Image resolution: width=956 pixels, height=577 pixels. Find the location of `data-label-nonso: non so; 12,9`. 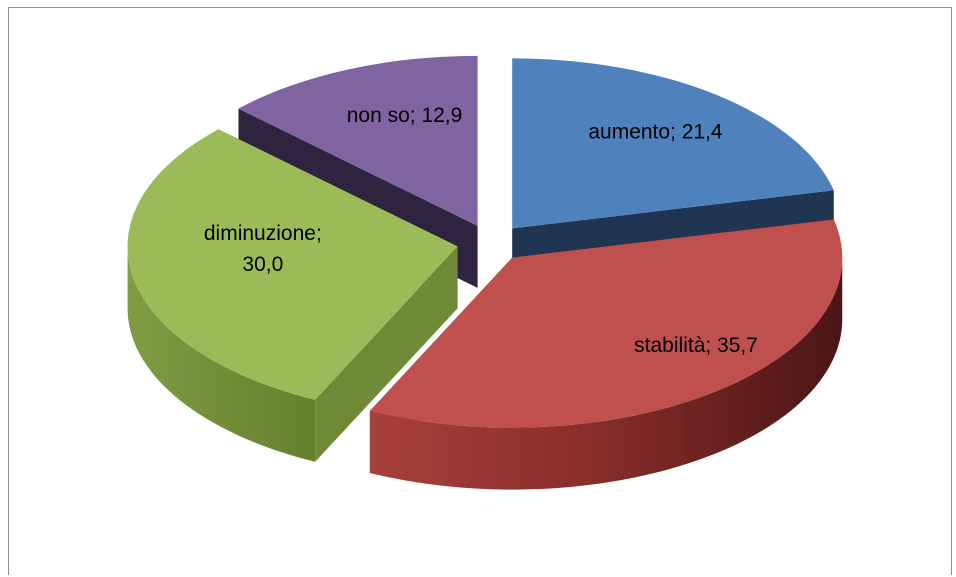

data-label-nonso: non so; 12,9 is located at coordinates (405, 115).